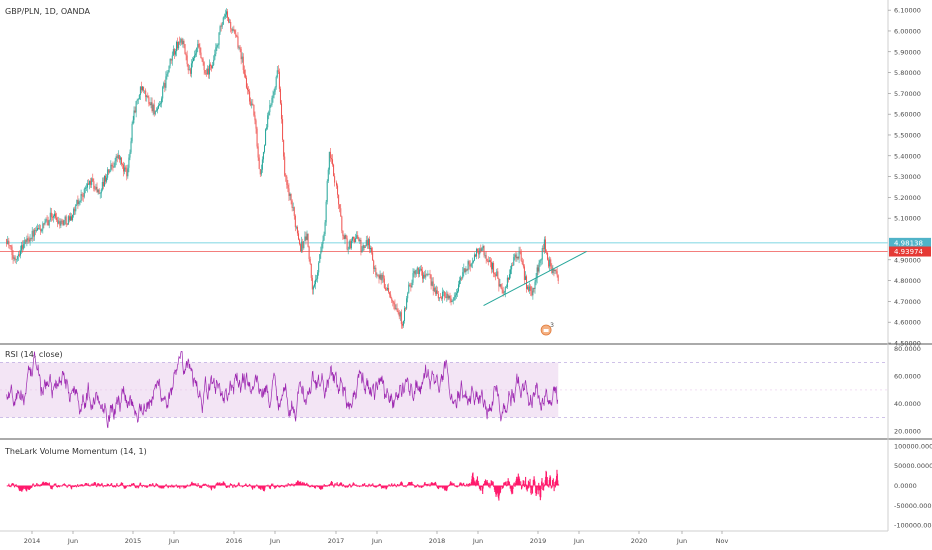  Describe the element at coordinates (547, 329) in the screenshot. I see `event-marker: 3` at that location.